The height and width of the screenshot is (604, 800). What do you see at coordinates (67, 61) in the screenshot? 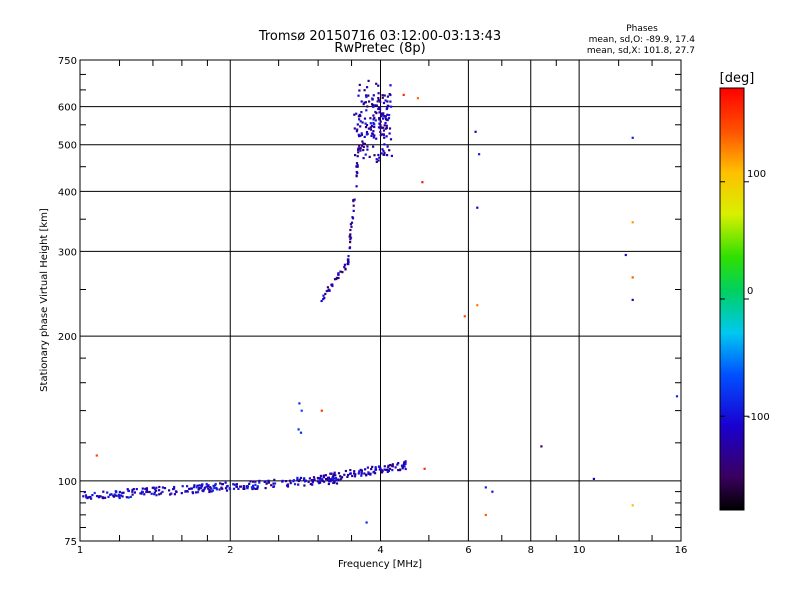
I see `y-tick-label: 750` at bounding box center [67, 61].